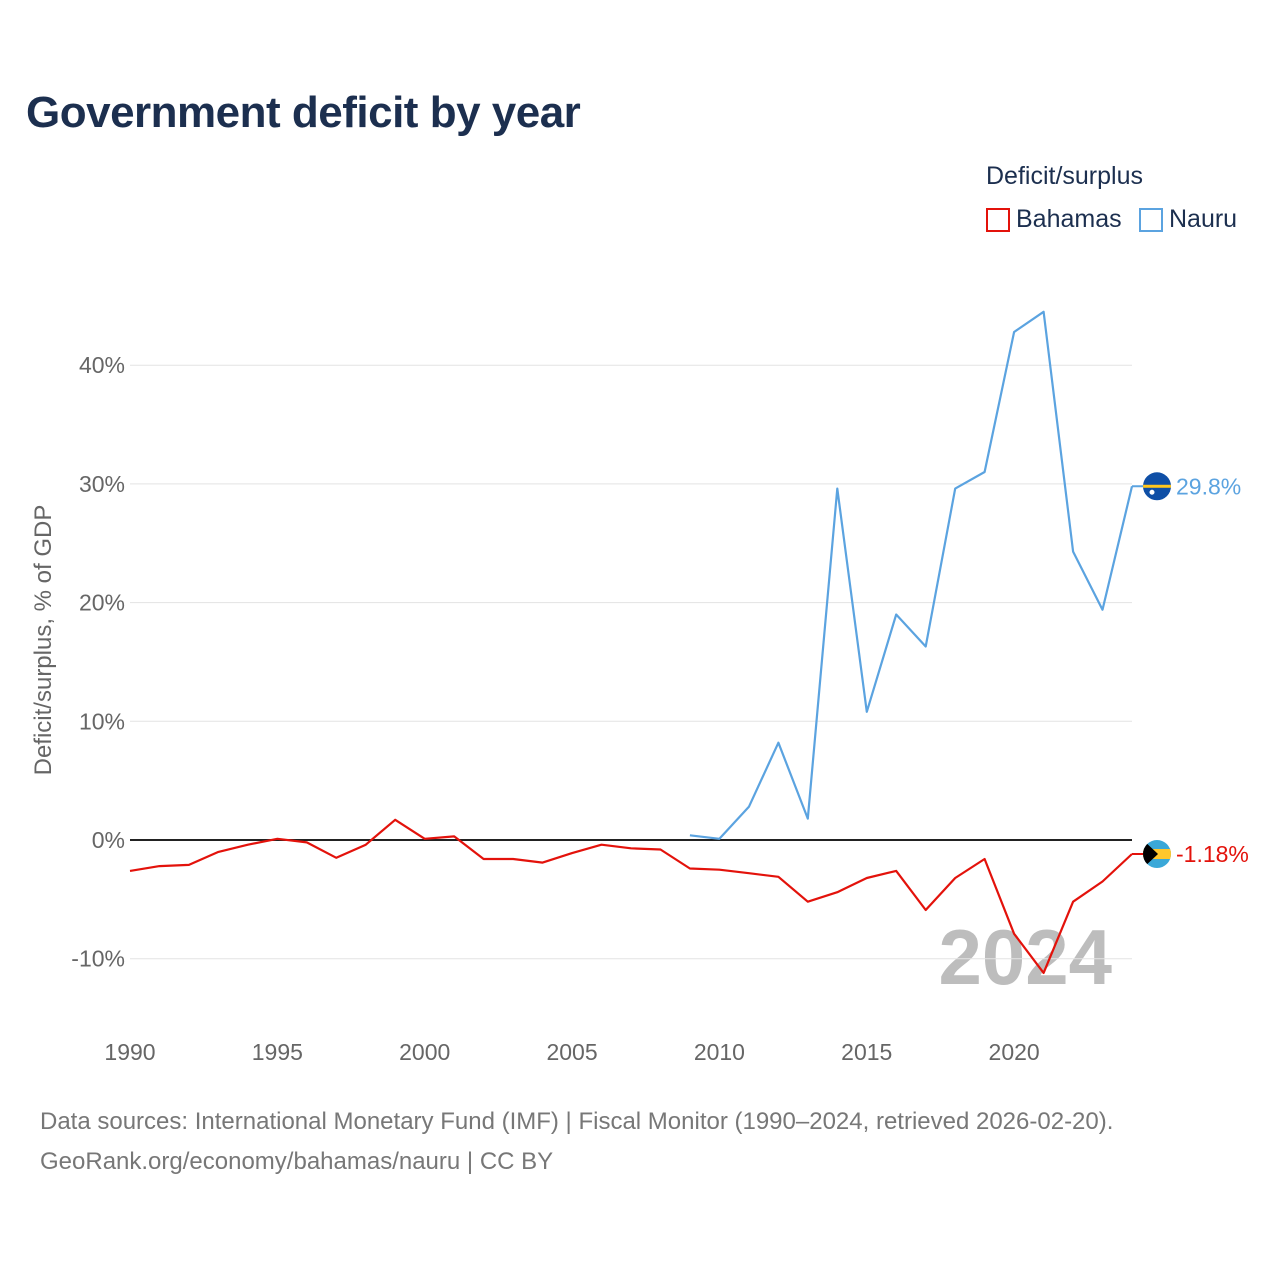 Image resolution: width=1280 pixels, height=1280 pixels. Describe the element at coordinates (277, 1052) in the screenshot. I see `x-tick-label: 1995` at that location.